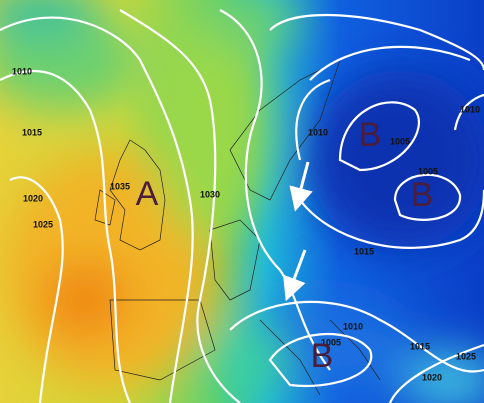  I want to click on wind-arrows, so click(297, 231).